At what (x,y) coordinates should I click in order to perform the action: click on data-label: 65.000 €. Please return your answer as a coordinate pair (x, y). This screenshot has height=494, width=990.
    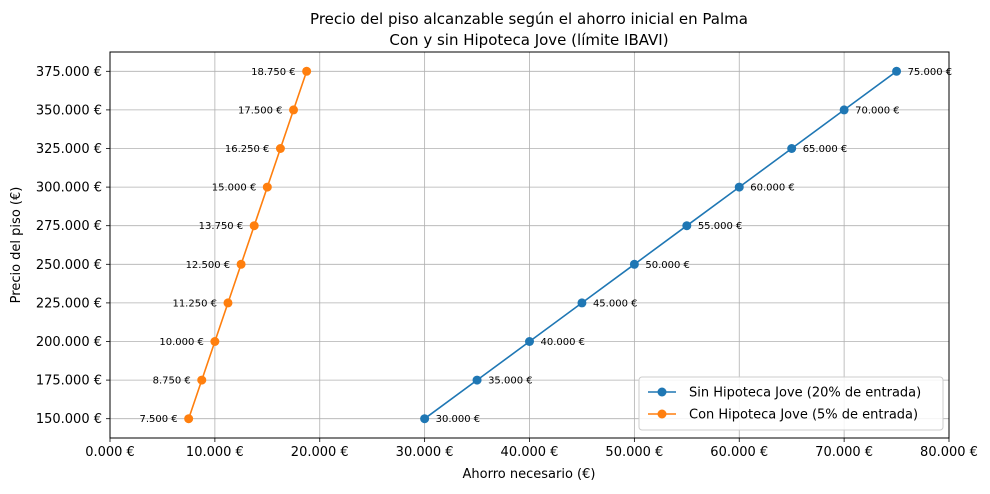
    Looking at the image, I should click on (825, 149).